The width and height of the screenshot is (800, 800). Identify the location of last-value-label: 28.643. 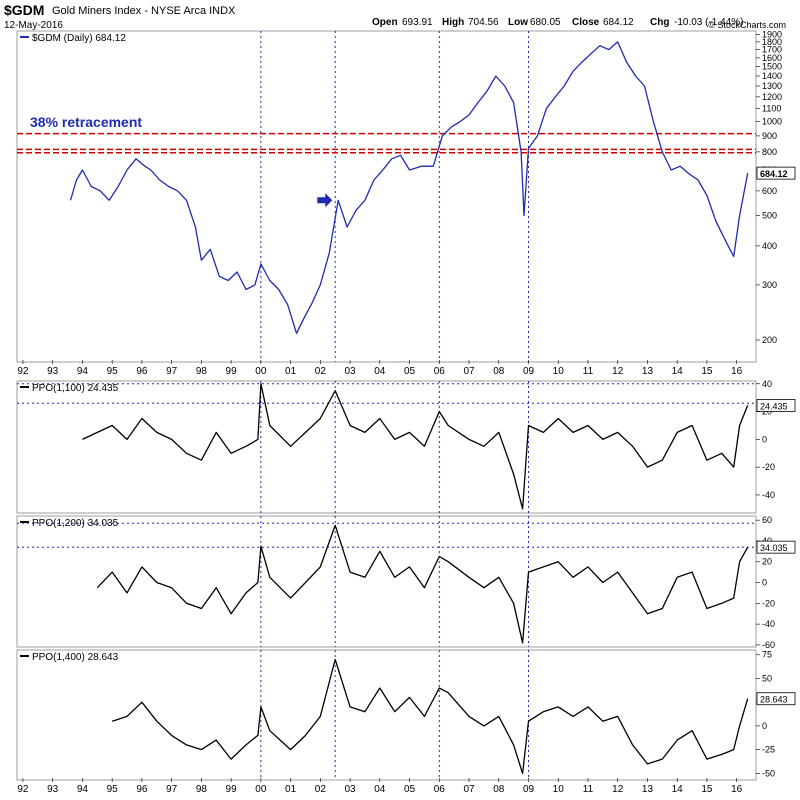
(774, 700).